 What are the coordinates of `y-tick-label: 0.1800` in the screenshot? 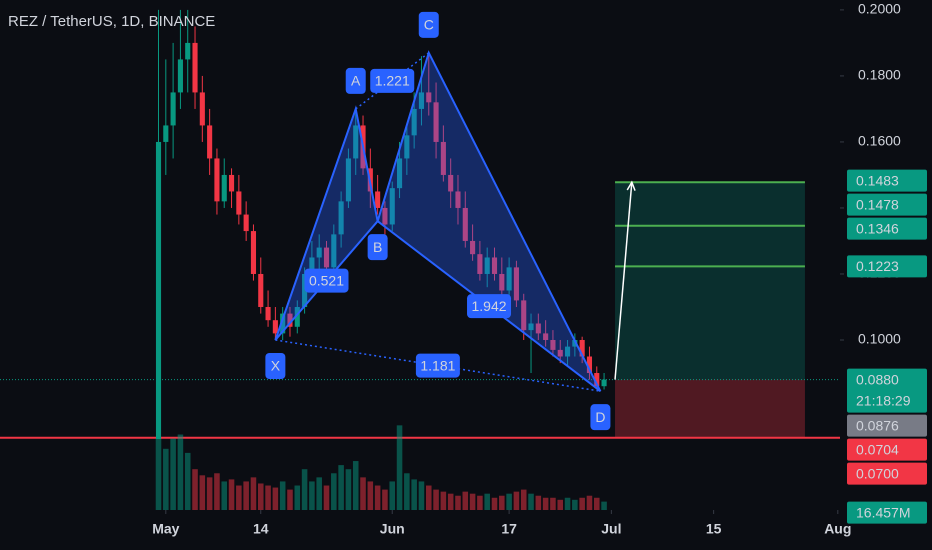 It's located at (879, 75).